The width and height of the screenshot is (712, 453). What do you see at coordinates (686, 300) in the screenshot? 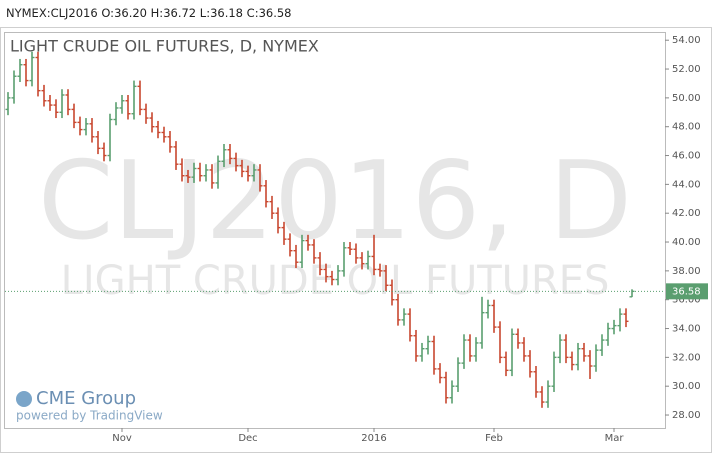
I see `y-tick-label: 36.00` at bounding box center [686, 300].